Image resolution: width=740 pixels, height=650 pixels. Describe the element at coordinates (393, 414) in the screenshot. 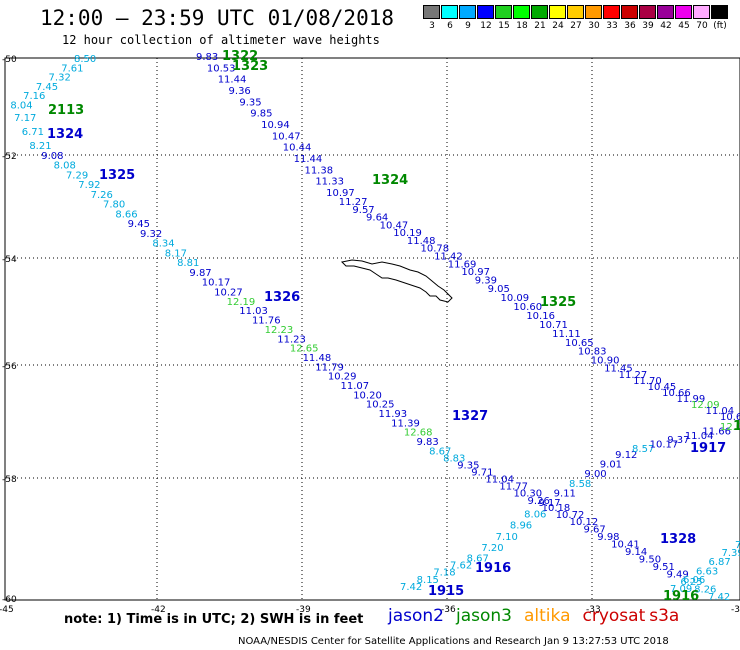

I see `wave-height-label: 11.93` at that location.